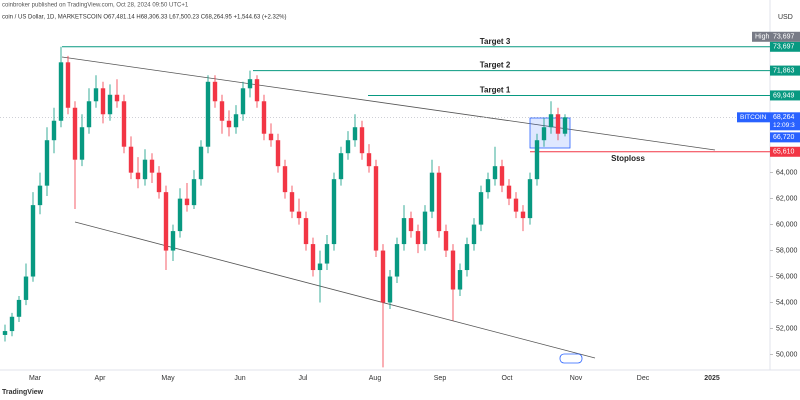 The height and width of the screenshot is (400, 800). What do you see at coordinates (787, 250) in the screenshot?
I see `y-tick-label: 58,000` at bounding box center [787, 250].